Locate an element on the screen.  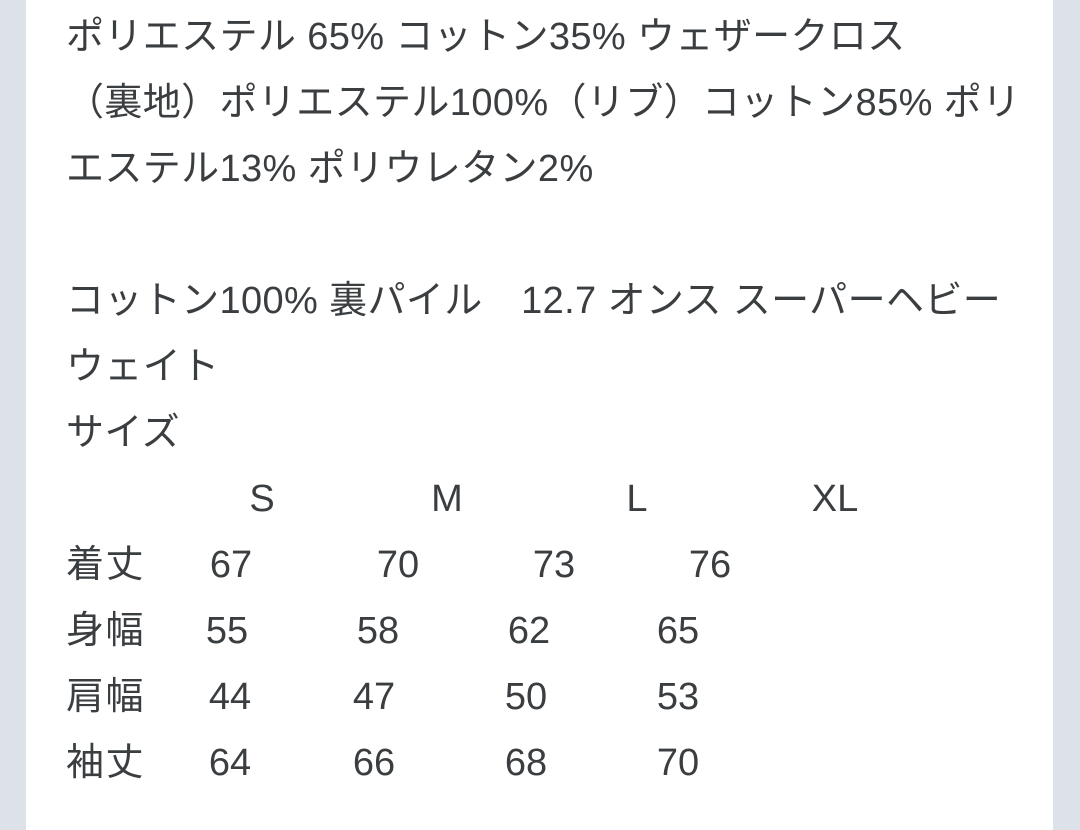
paragraph-spacer is located at coordinates (553, 235).